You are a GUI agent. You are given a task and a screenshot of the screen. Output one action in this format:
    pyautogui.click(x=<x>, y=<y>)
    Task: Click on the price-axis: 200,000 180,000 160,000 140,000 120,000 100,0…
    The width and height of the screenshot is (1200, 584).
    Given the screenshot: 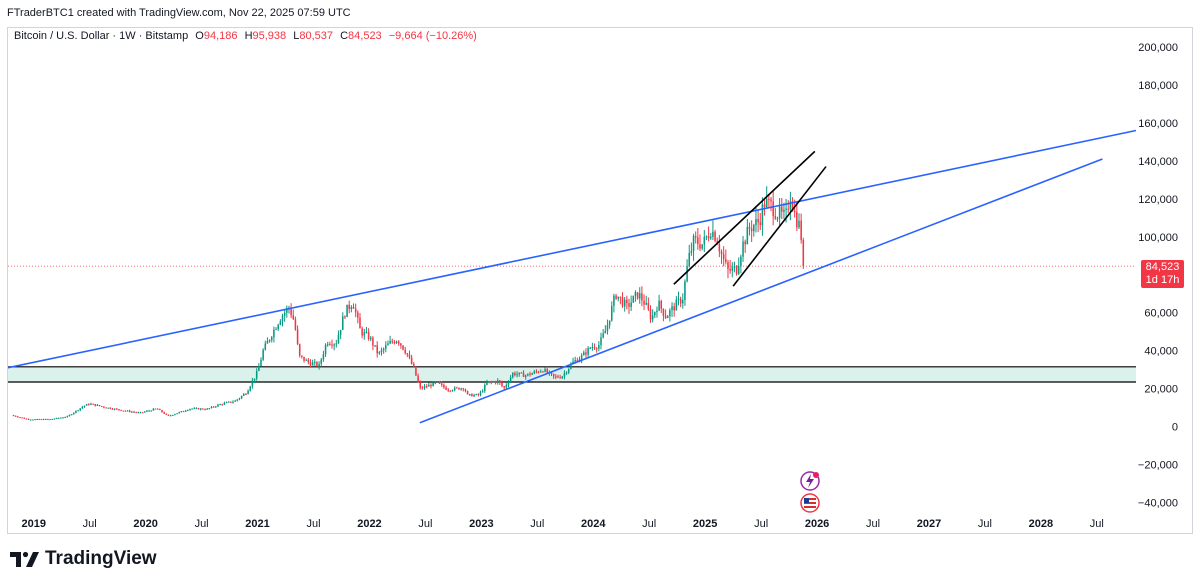 What is the action you would take?
    pyautogui.click(x=1158, y=276)
    